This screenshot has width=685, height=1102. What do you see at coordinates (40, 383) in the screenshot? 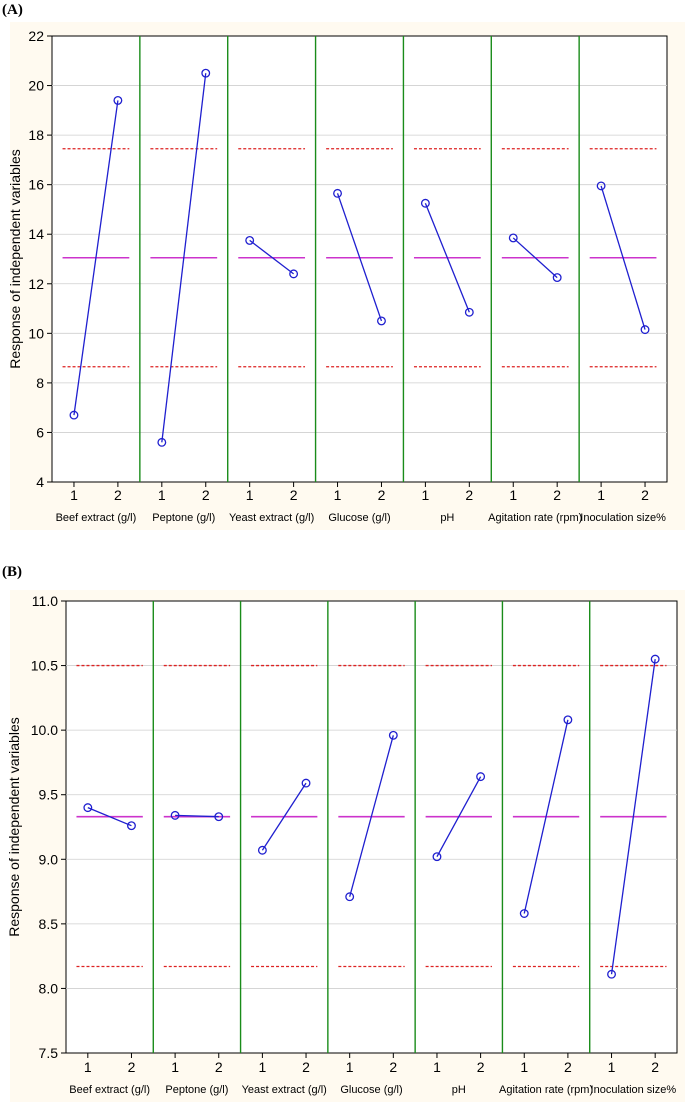
I see `y-tick-label: 8` at bounding box center [40, 383].